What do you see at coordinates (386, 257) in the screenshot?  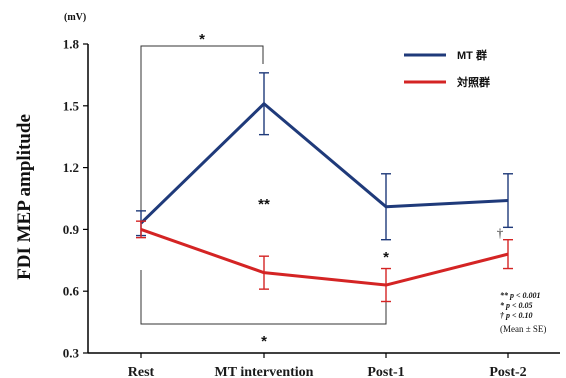 I see `post1-star: *` at bounding box center [386, 257].